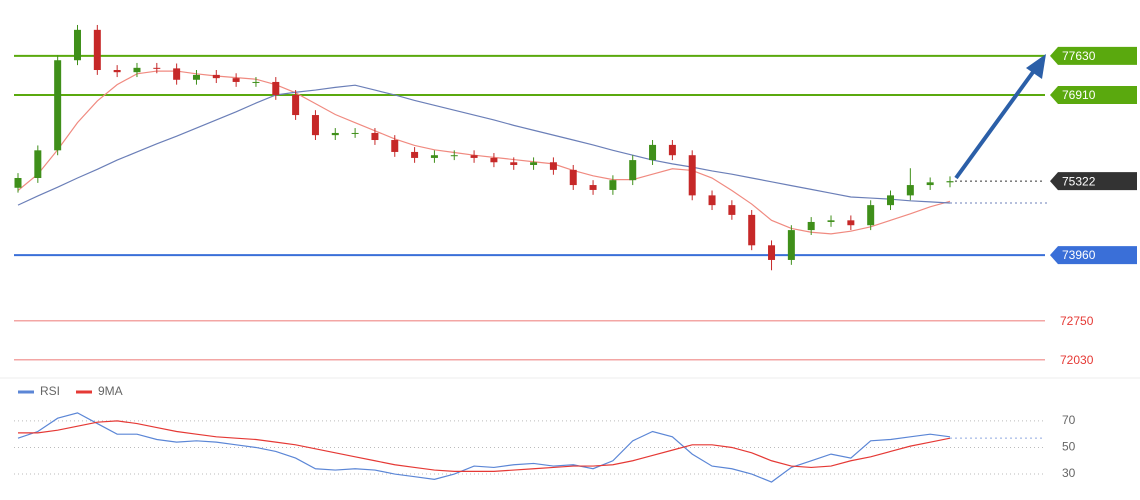 The width and height of the screenshot is (1140, 500). What do you see at coordinates (1069, 473) in the screenshot?
I see `y-tick-label: 30` at bounding box center [1069, 473].